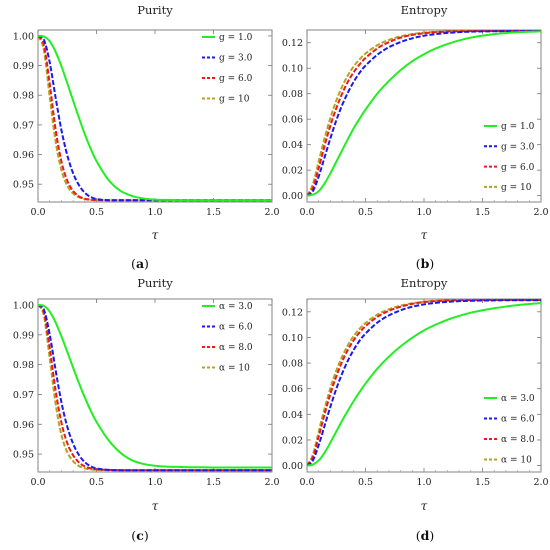  What do you see at coordinates (425, 263) in the screenshot?
I see `panel-label: (b)` at bounding box center [425, 263].